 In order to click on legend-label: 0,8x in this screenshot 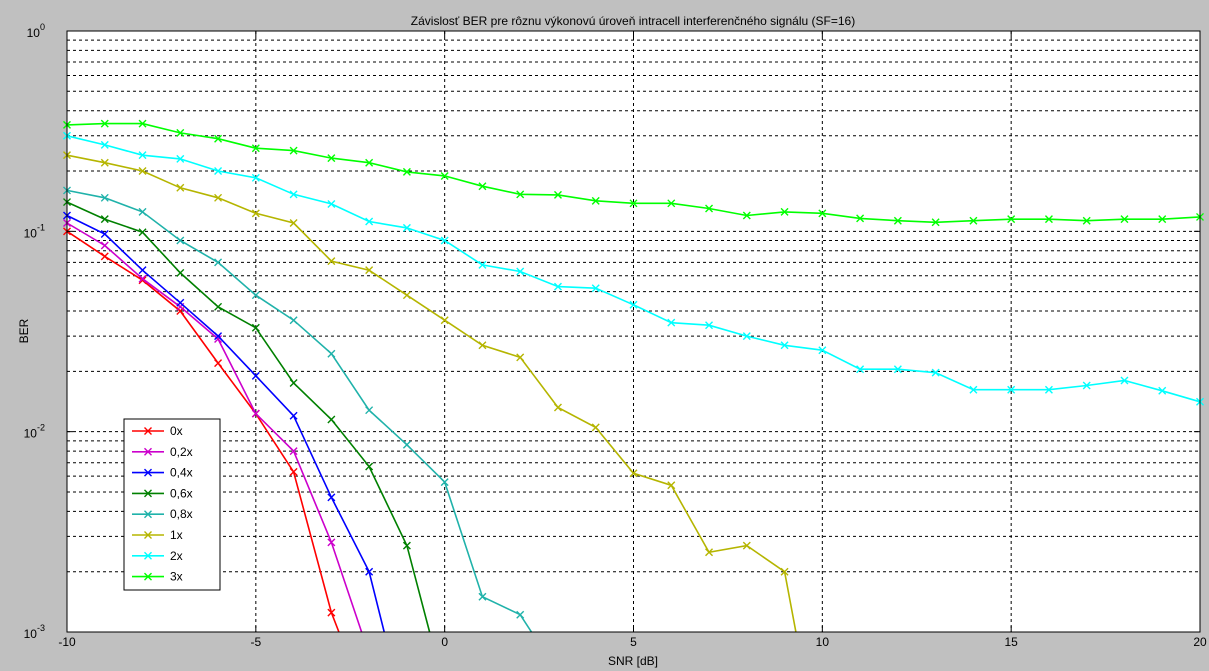, I will do `click(181, 514)`.